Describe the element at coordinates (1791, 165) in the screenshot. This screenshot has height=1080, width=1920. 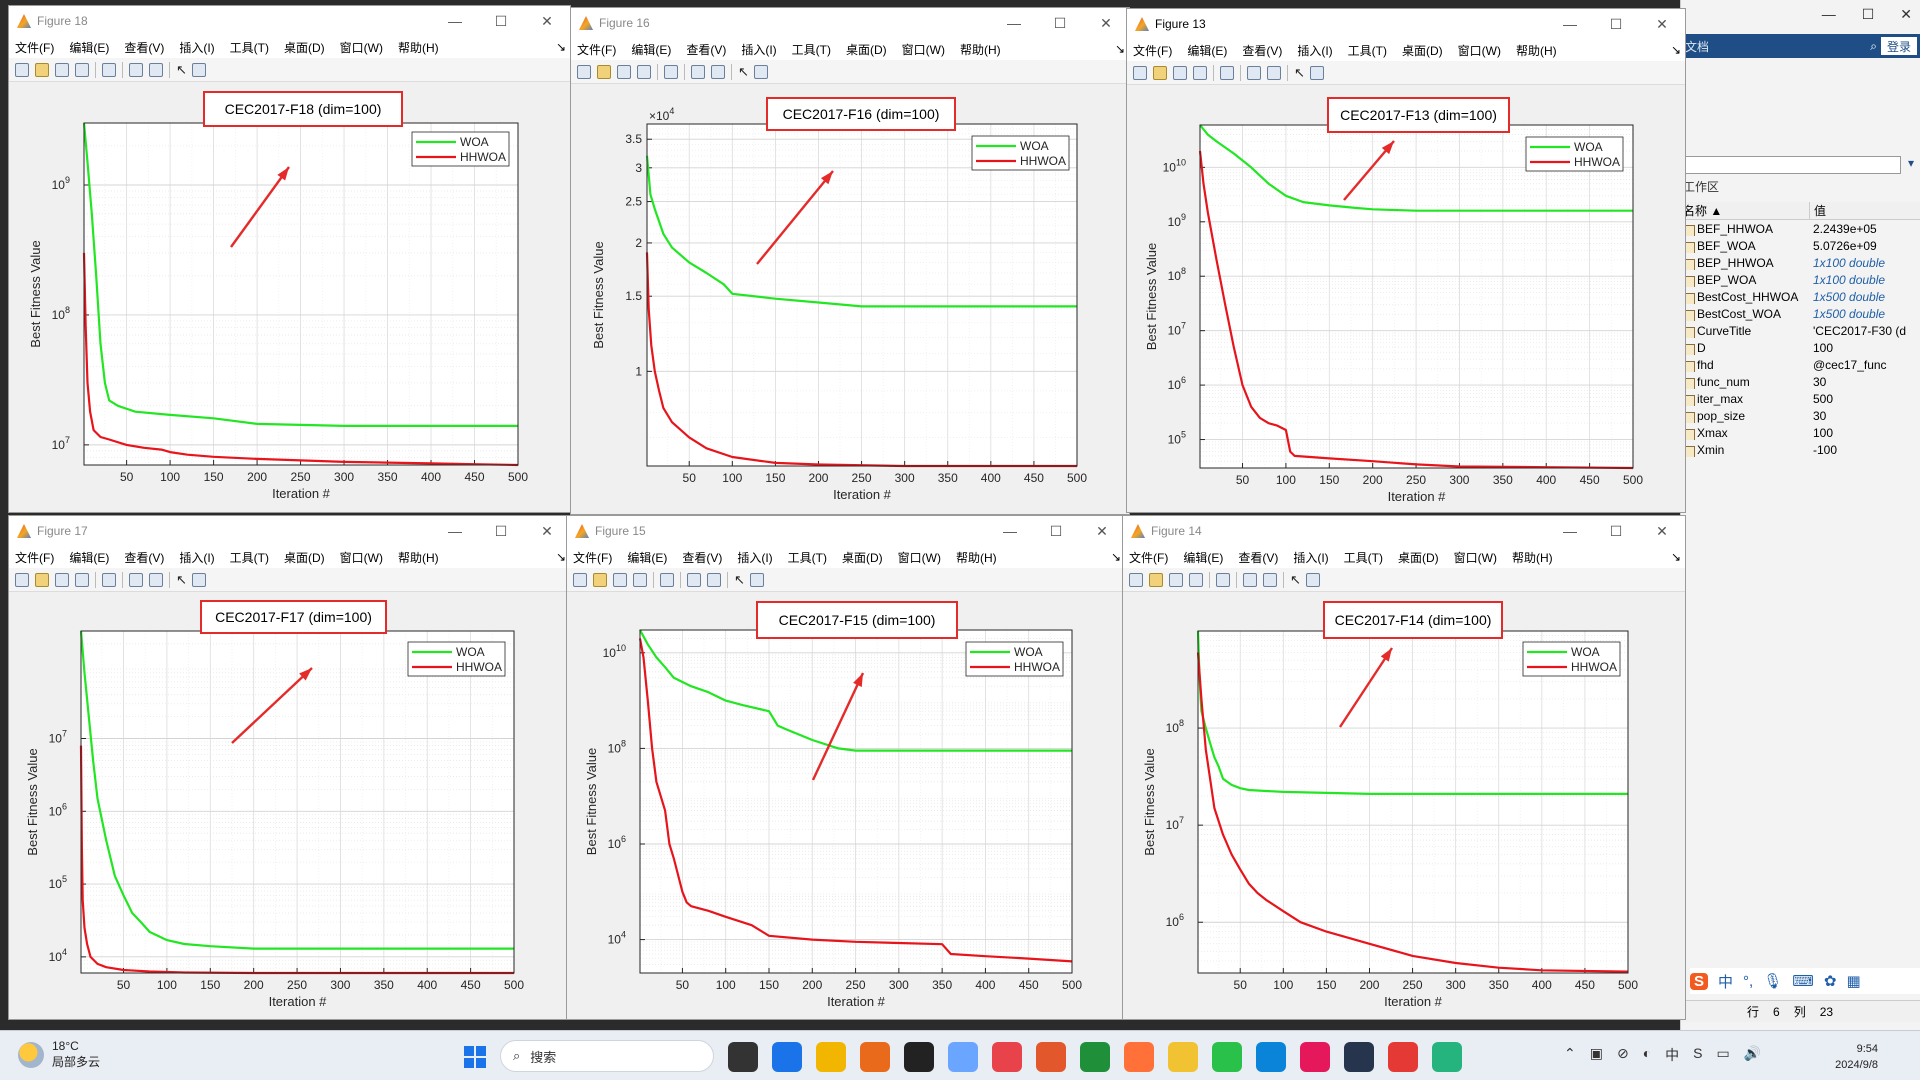
I see `folder-combo` at that location.